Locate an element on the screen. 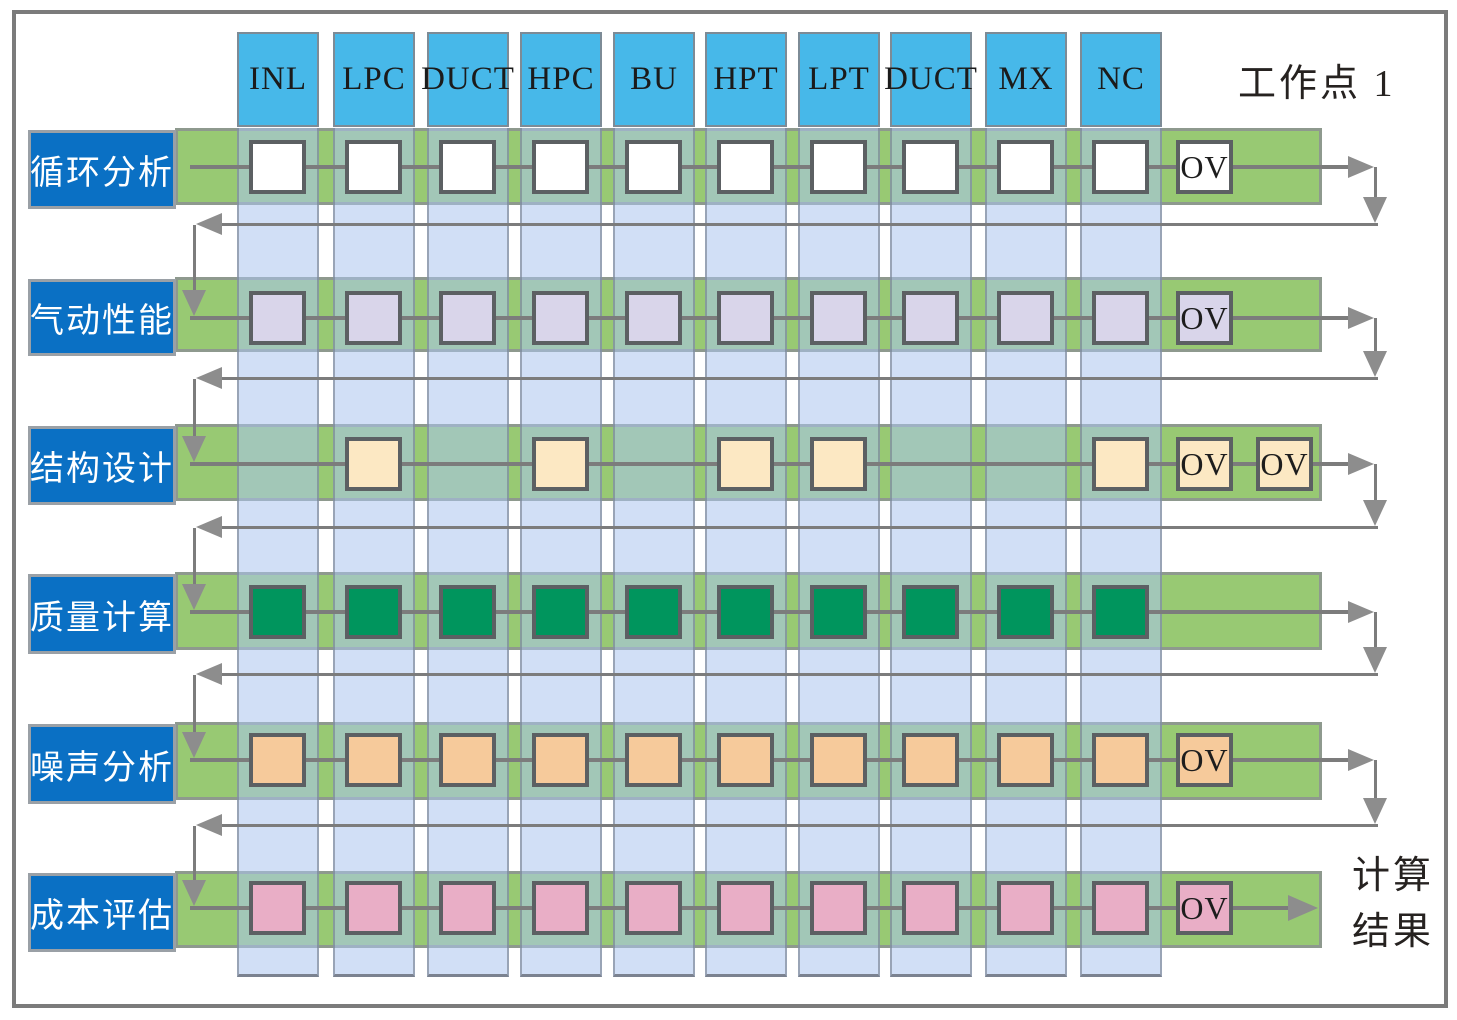  result-label: 计算 结果 is located at coordinates (1393, 904).